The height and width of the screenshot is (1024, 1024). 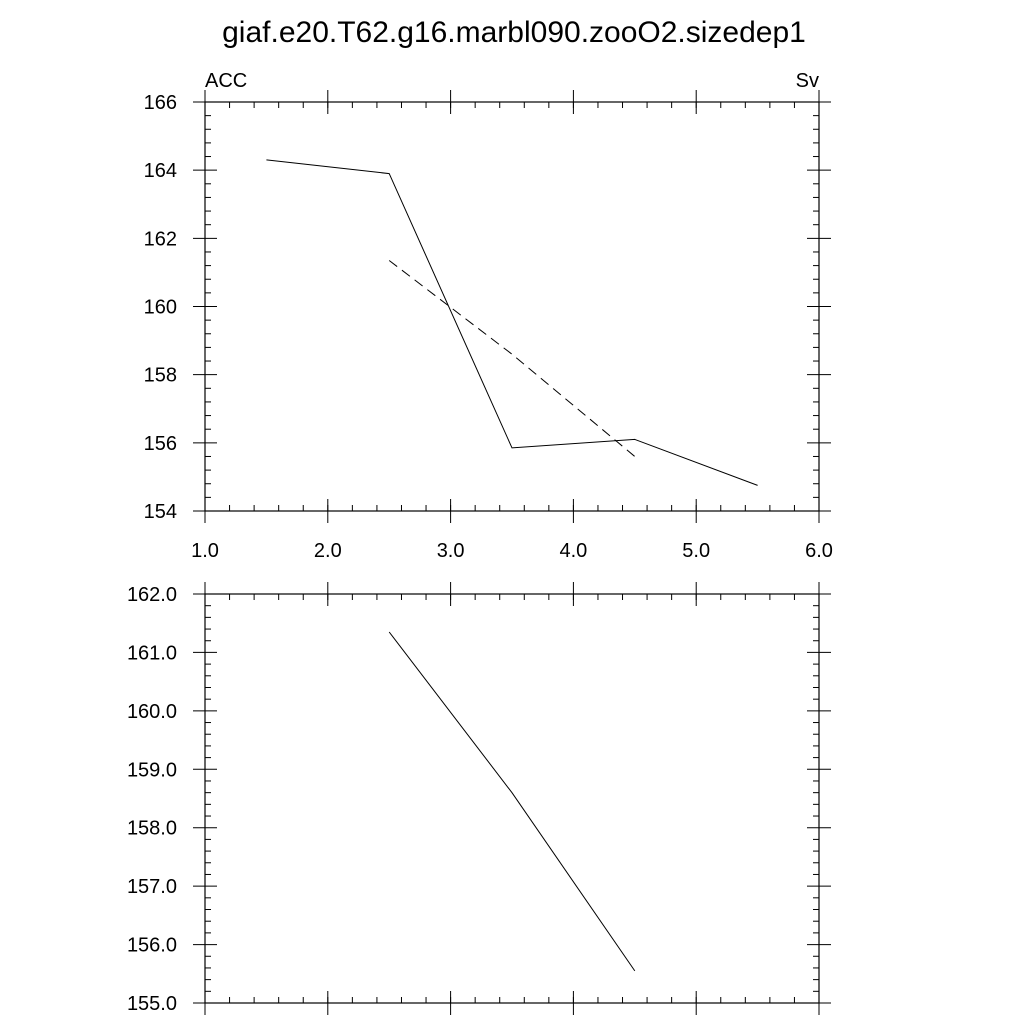 What do you see at coordinates (573, 551) in the screenshot?
I see `x-tick-label: 4.0` at bounding box center [573, 551].